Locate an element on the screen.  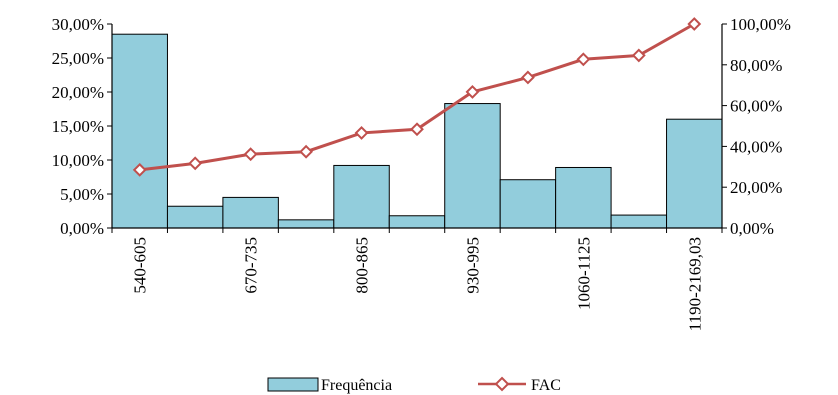
x-tick-label: 1190-2169,03 is located at coordinates (694, 284).